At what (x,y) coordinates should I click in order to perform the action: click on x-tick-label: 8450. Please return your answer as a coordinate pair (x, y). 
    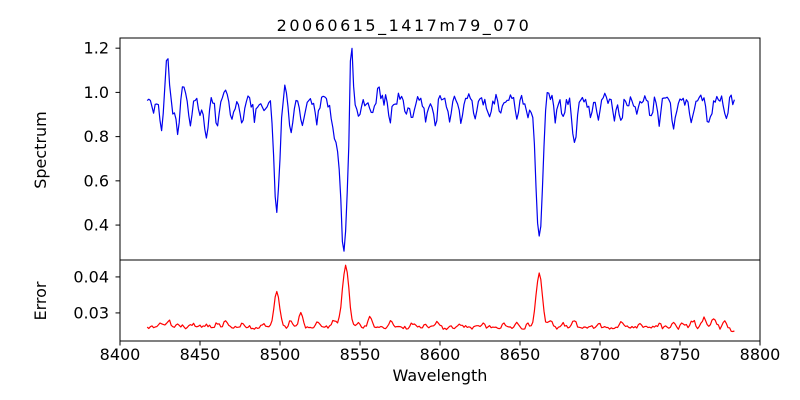
    Looking at the image, I should click on (200, 354).